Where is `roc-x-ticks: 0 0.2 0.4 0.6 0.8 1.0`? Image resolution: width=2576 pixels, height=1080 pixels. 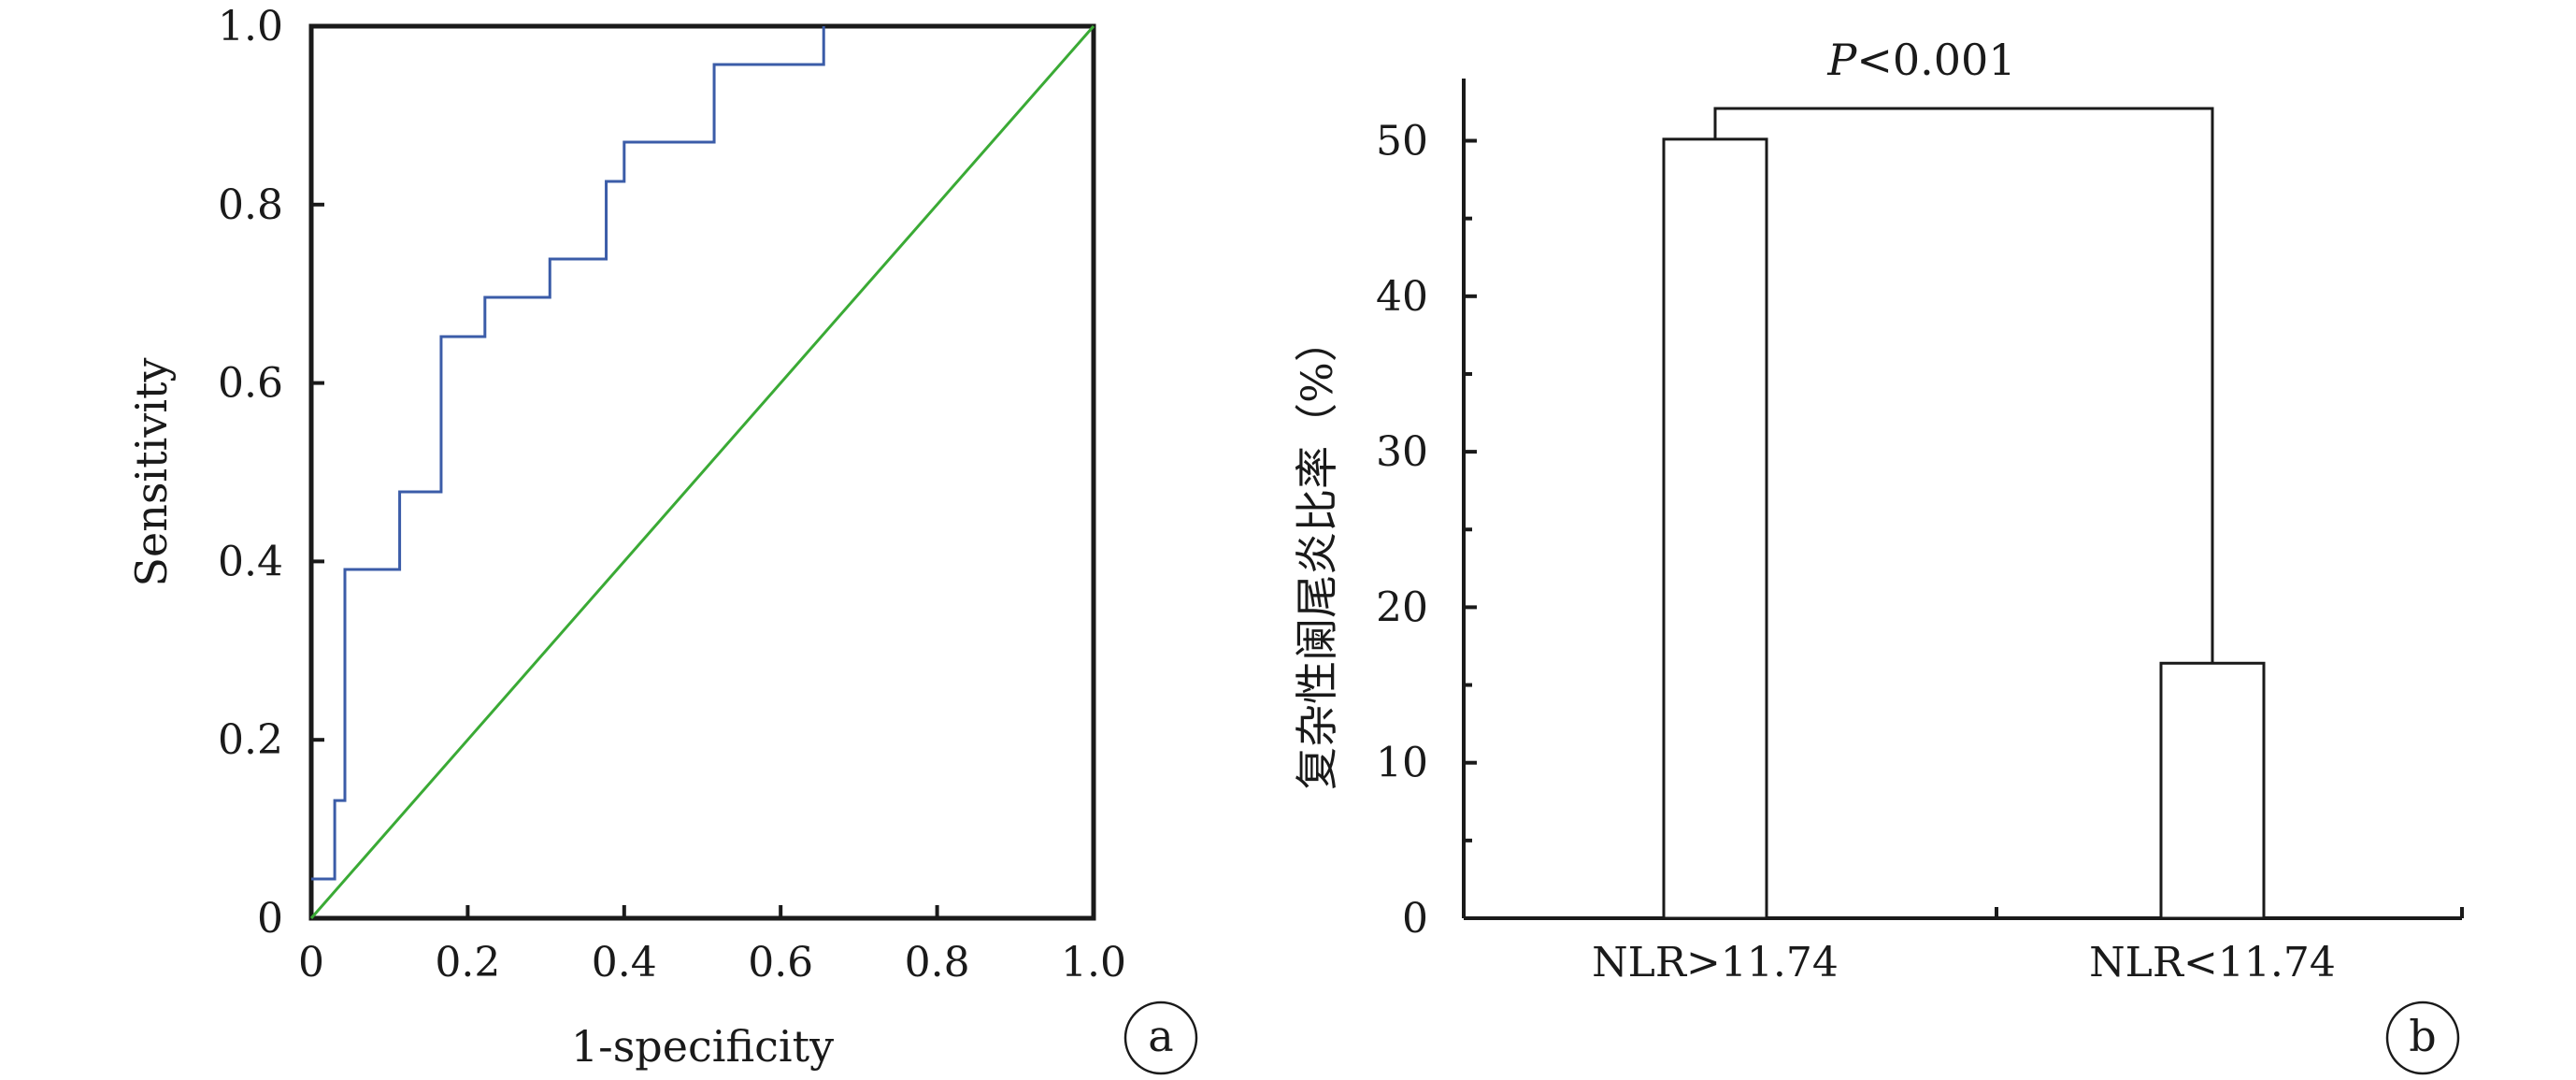 roc-x-ticks: 0 0.2 0.4 0.6 0.8 1.0 is located at coordinates (712, 945).